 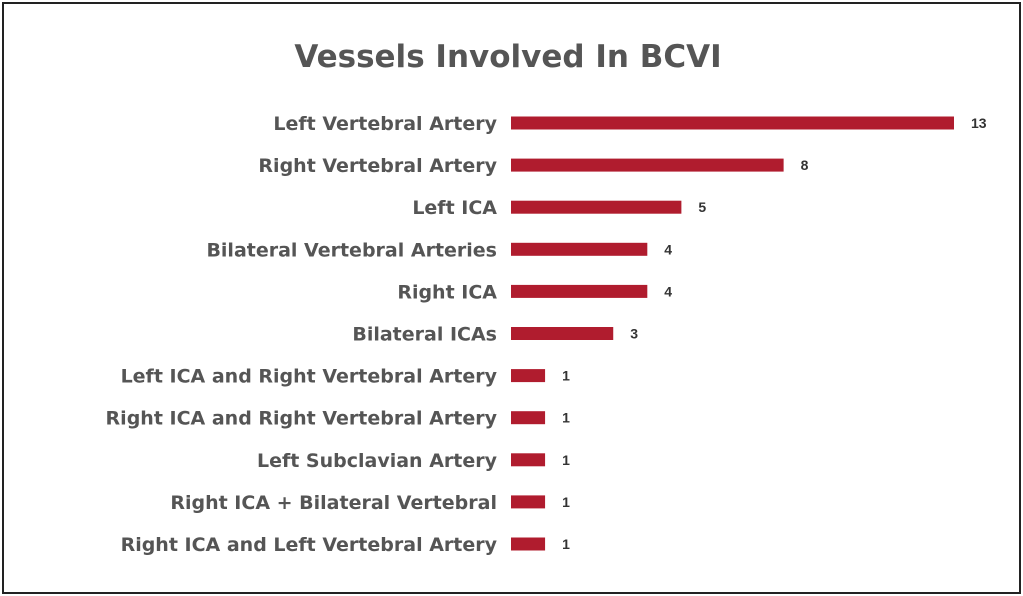 What do you see at coordinates (805, 165) in the screenshot?
I see `value-label: 8` at bounding box center [805, 165].